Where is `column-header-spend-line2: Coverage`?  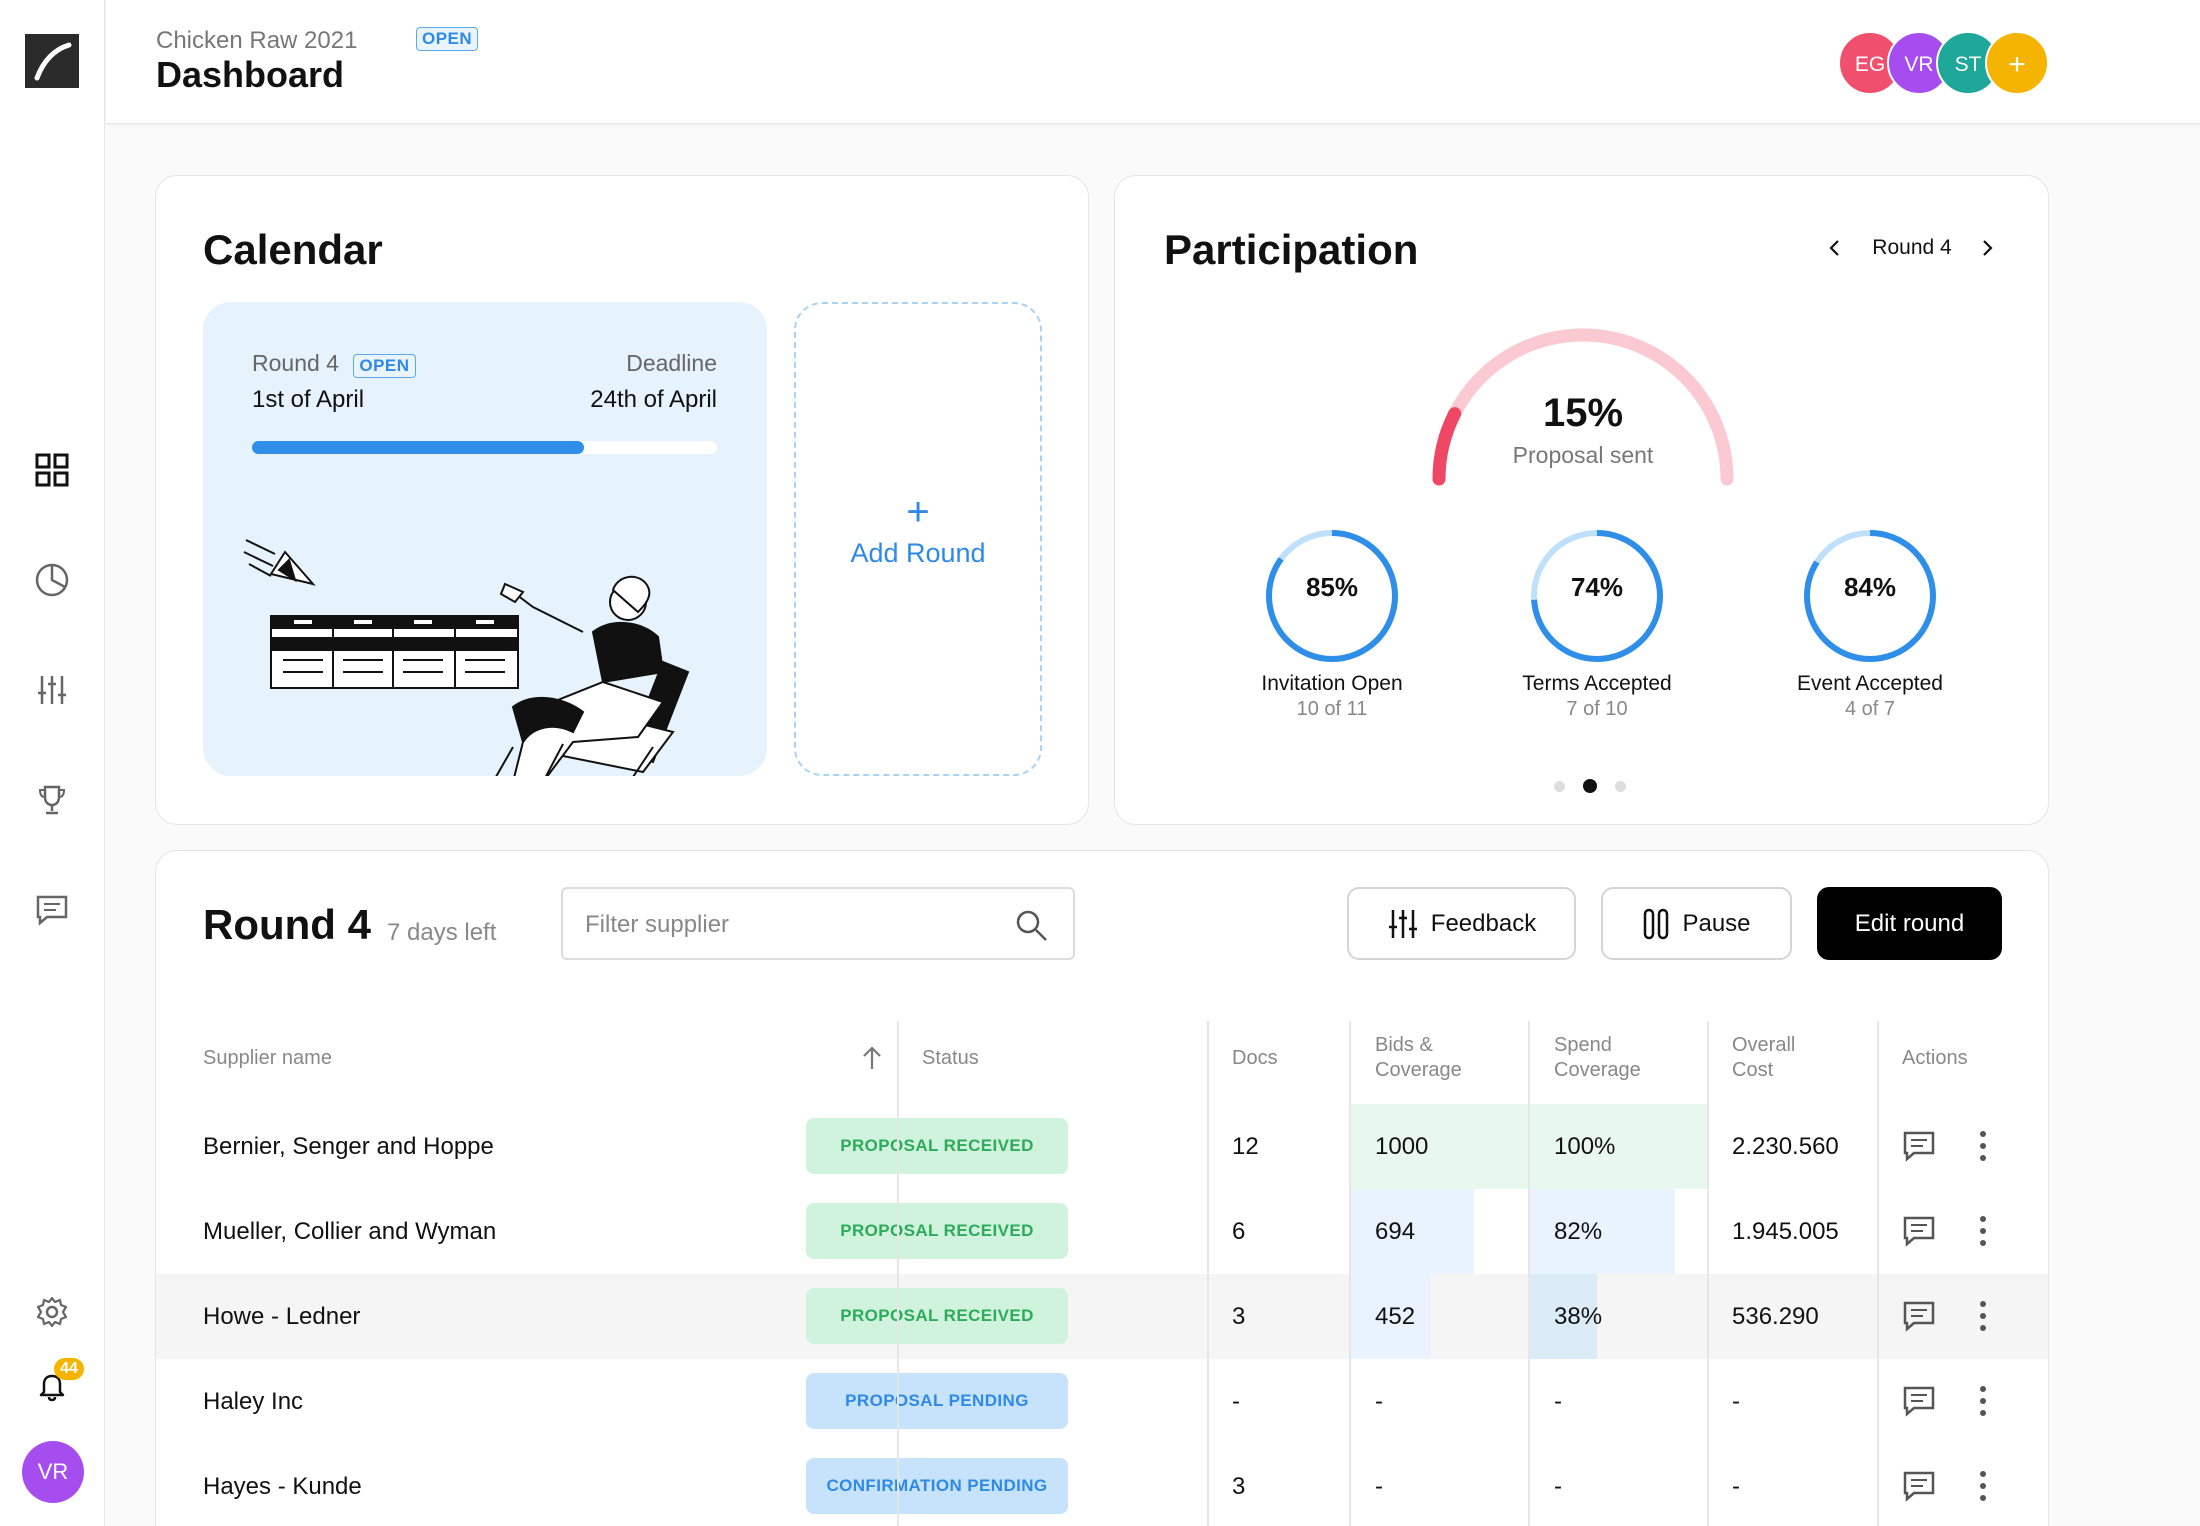 column-header-spend-line2: Coverage is located at coordinates (1597, 1070).